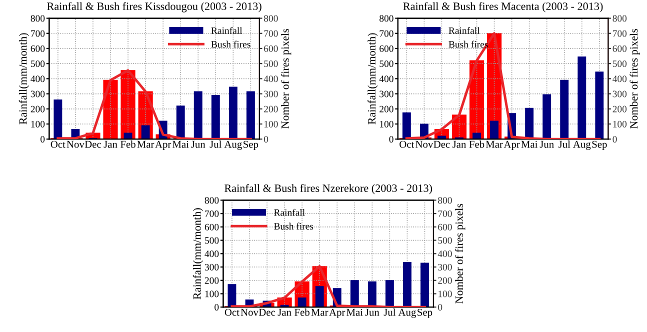  I want to click on chart-title: Rainfall & Bush fires Macenta (2003 - 2013), so click(503, 7).